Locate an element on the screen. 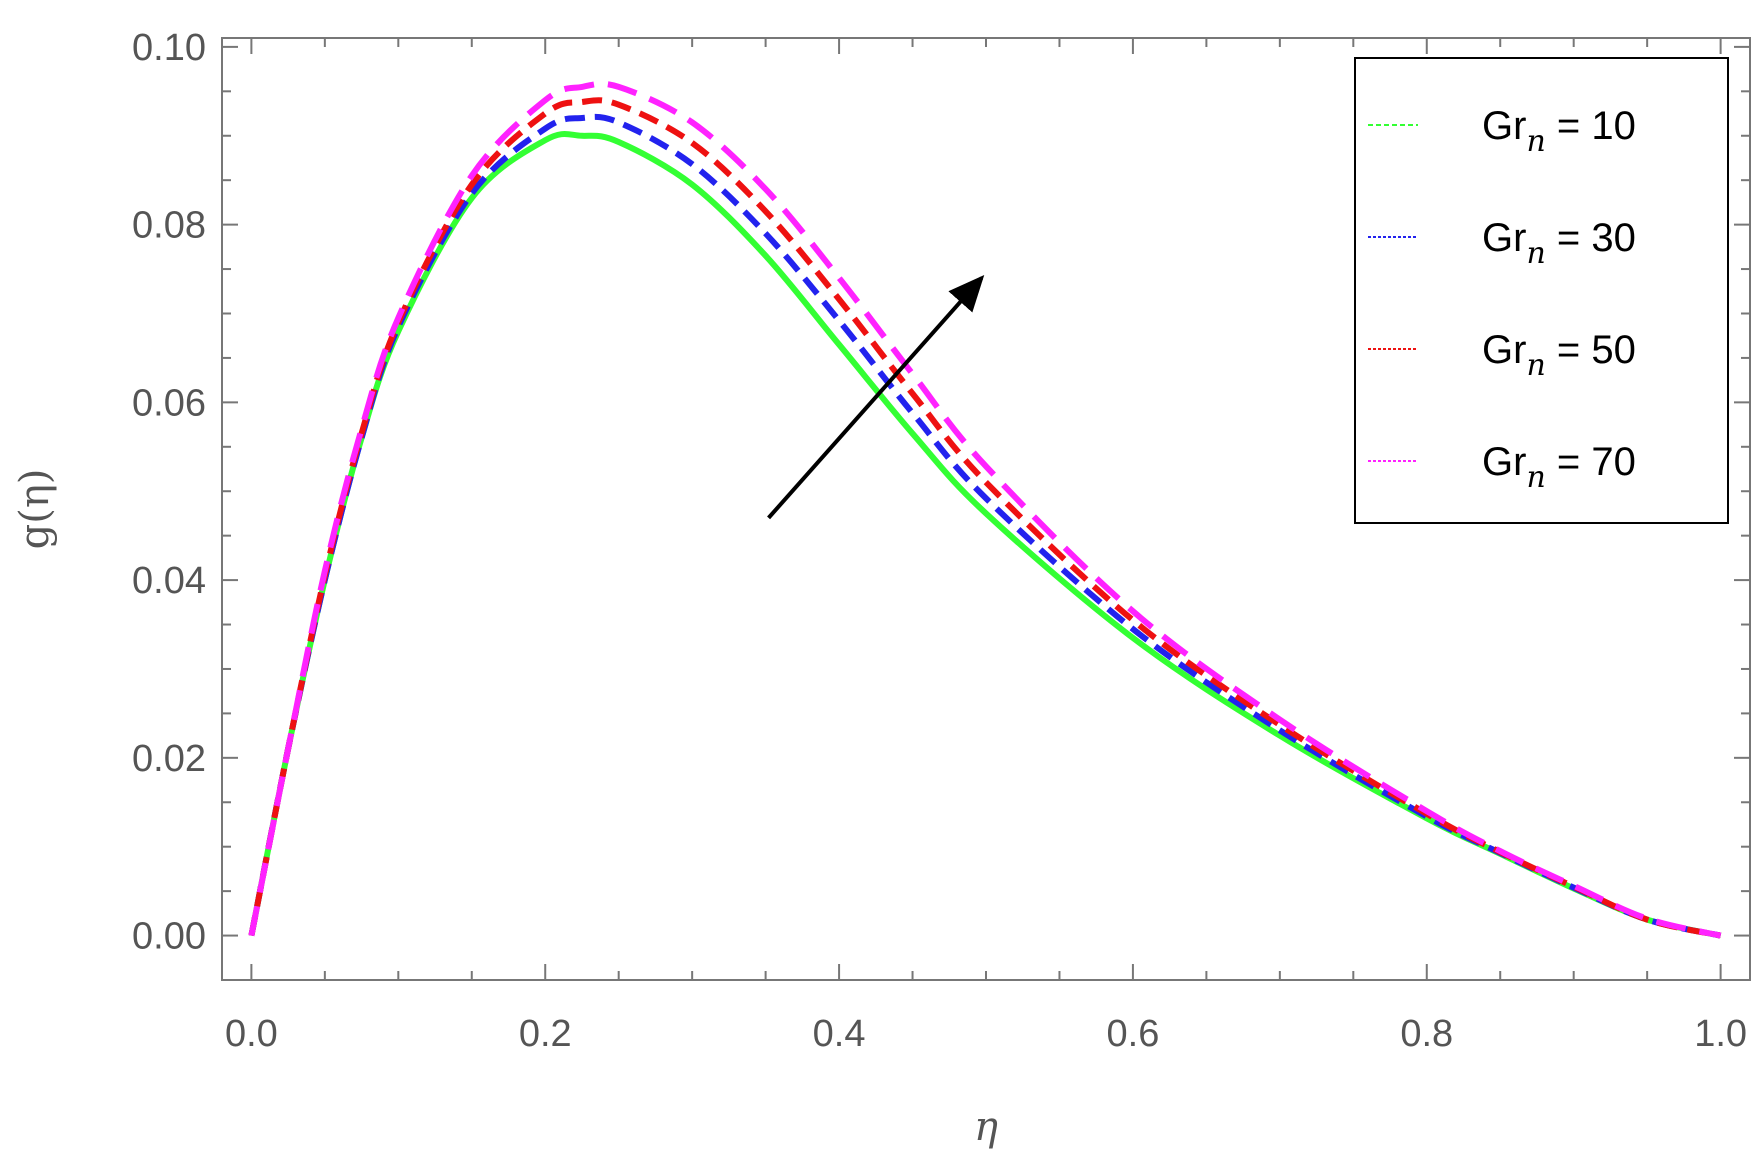 The height and width of the screenshot is (1163, 1760). x-tick-label: 0.8 is located at coordinates (1426, 1034).